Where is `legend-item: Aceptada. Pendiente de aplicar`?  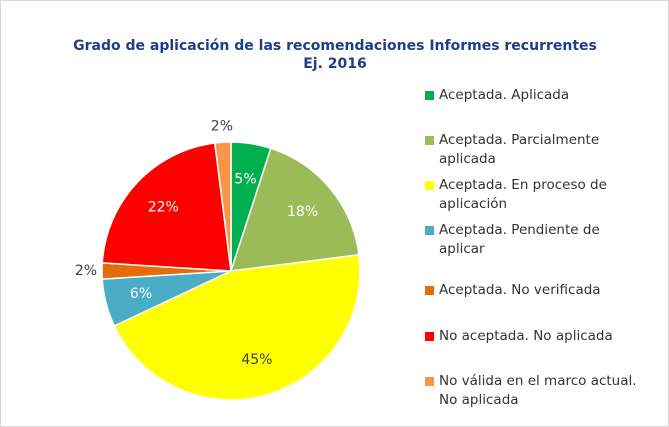 legend-item: Aceptada. Pendiente de aplicar is located at coordinates (537, 240).